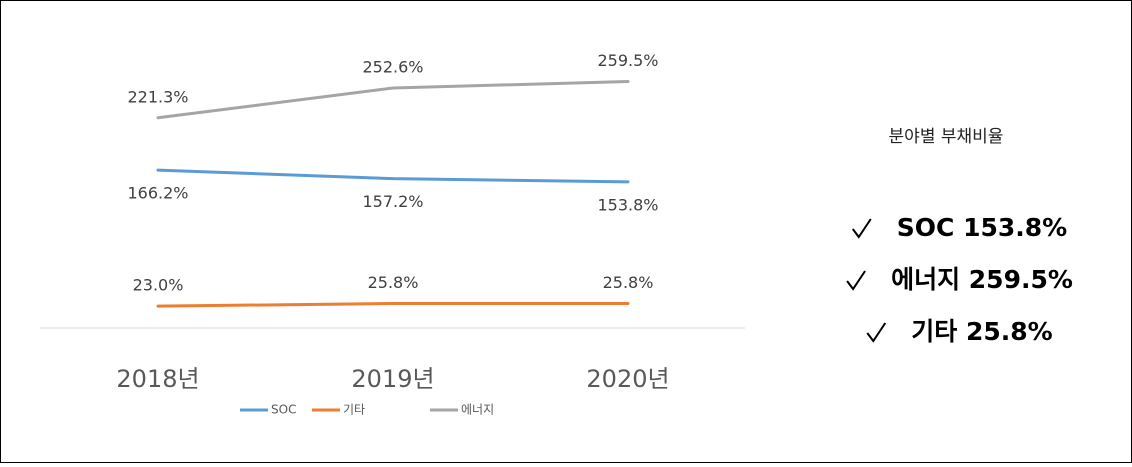 The image size is (1132, 467). I want to click on panel-item-text: SOC 153.8%, so click(982, 227).